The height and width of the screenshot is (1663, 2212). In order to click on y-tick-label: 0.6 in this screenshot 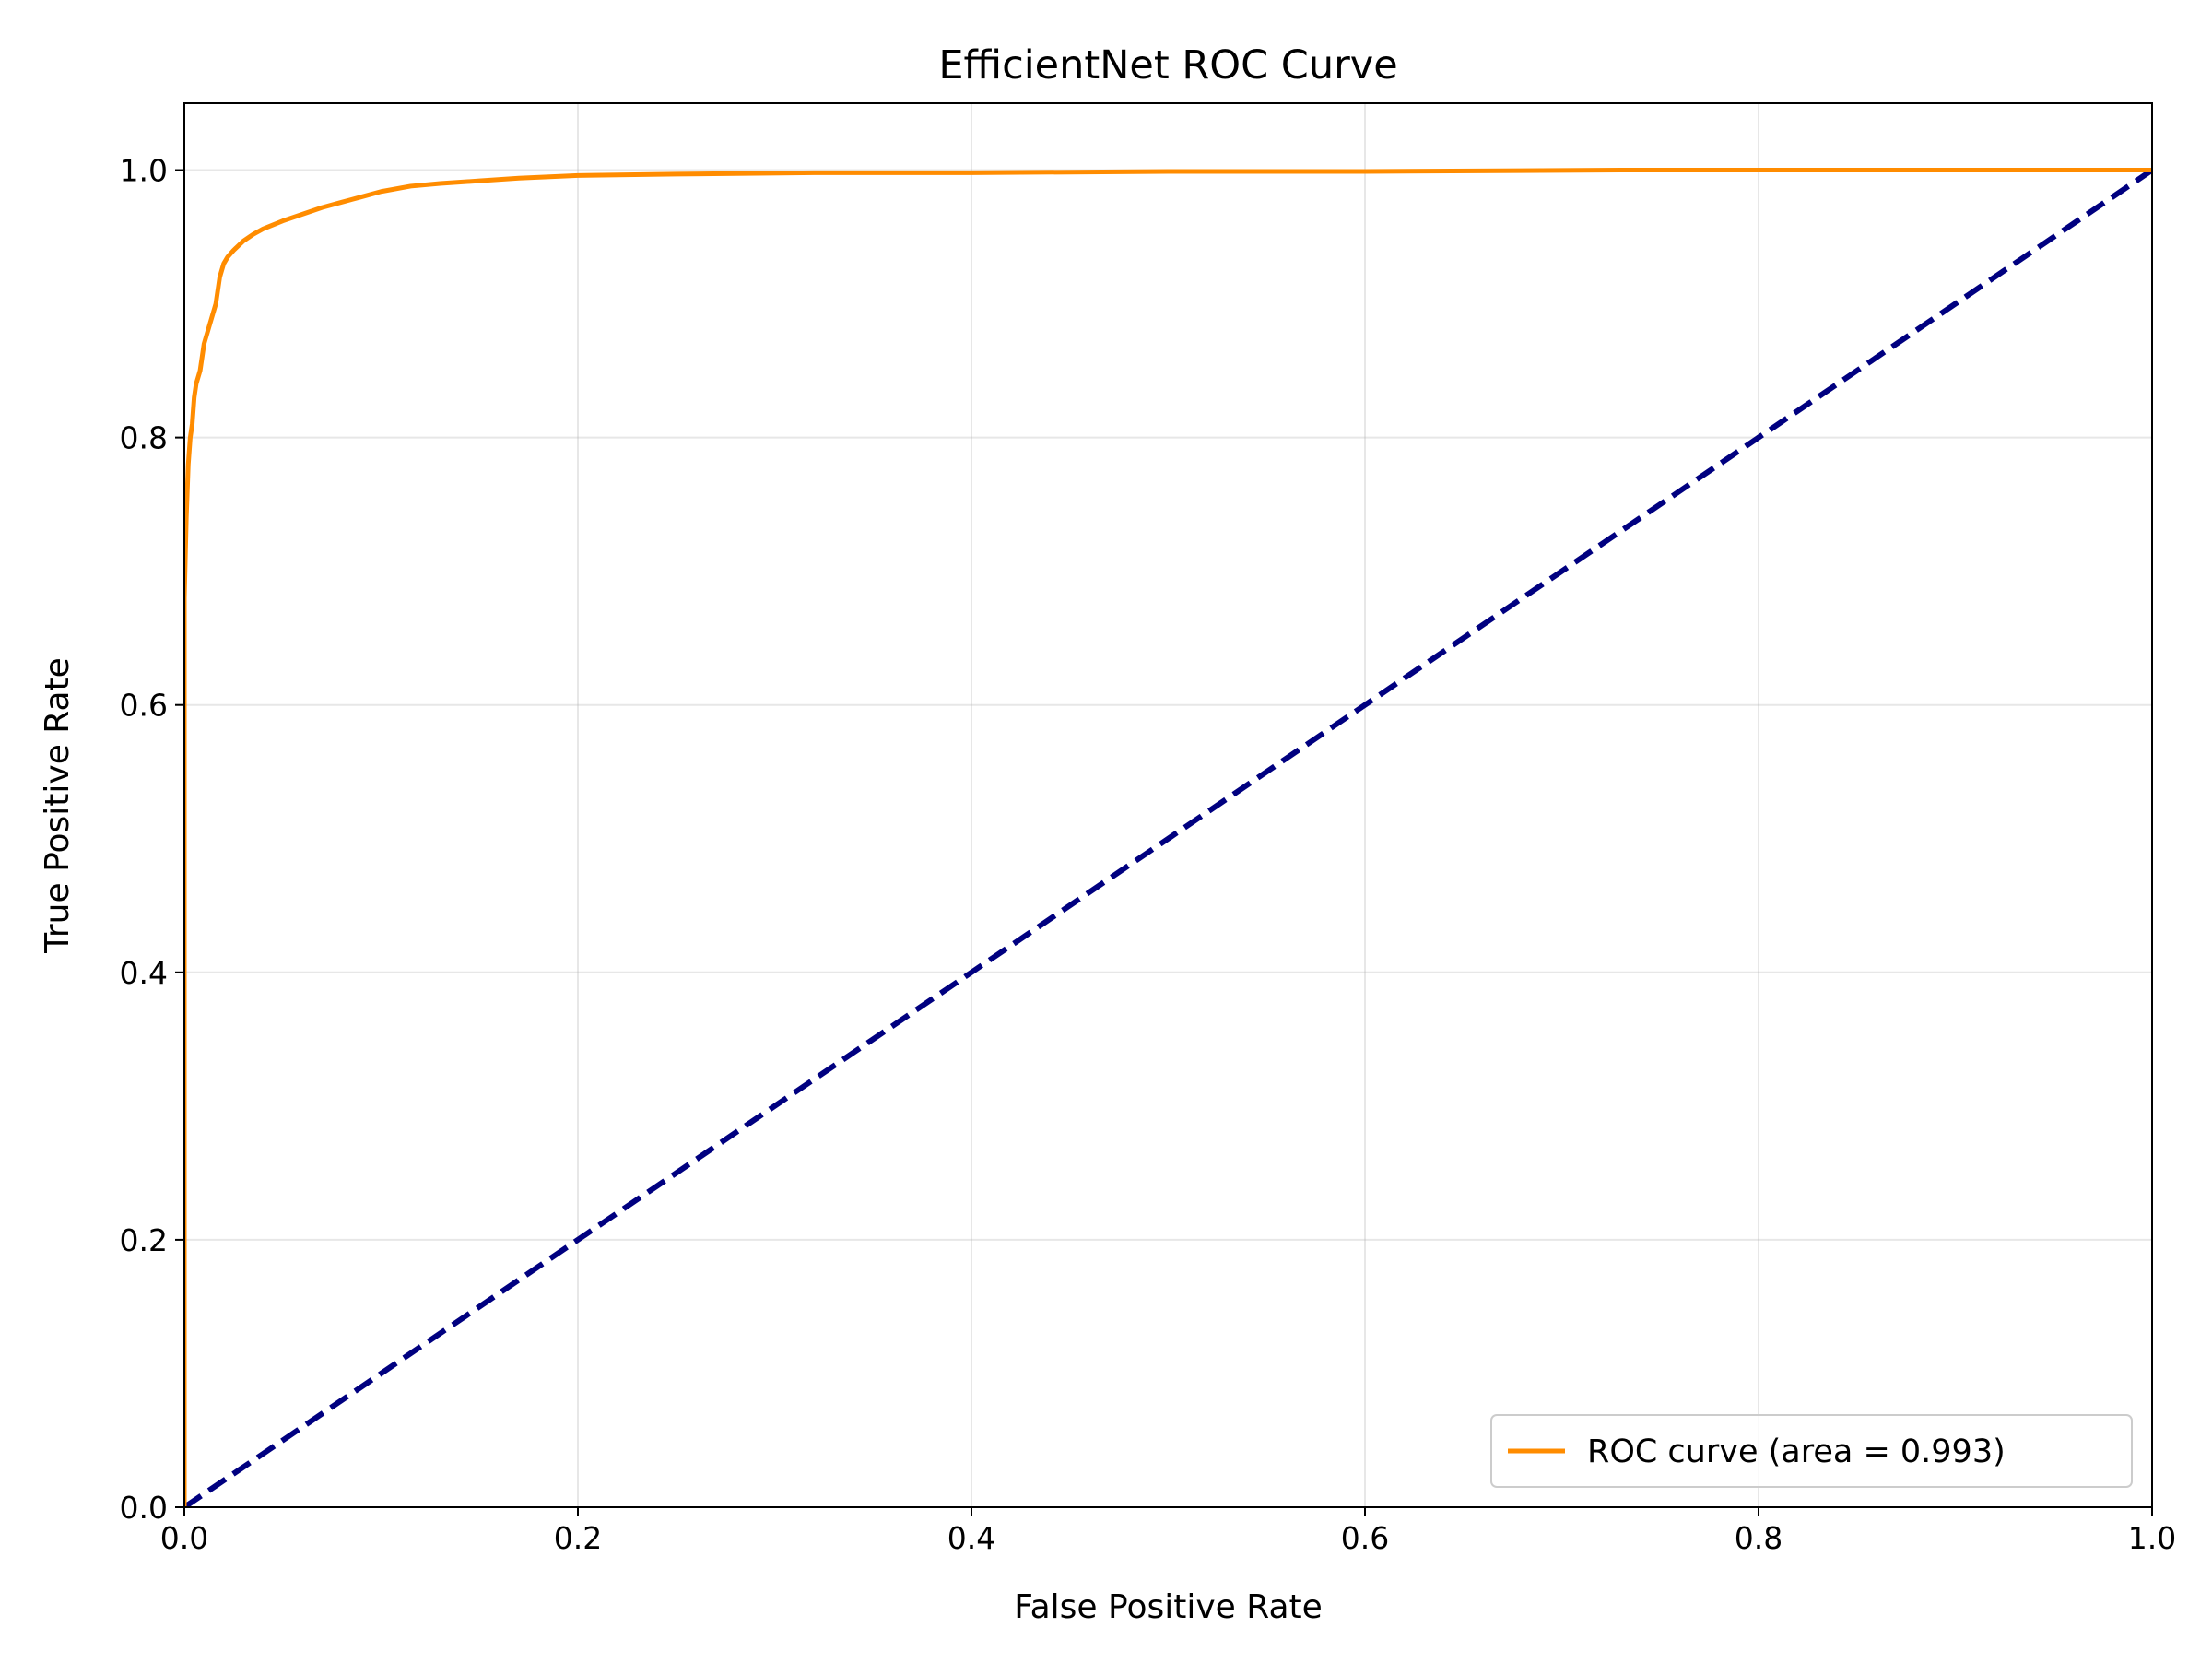, I will do `click(144, 706)`.